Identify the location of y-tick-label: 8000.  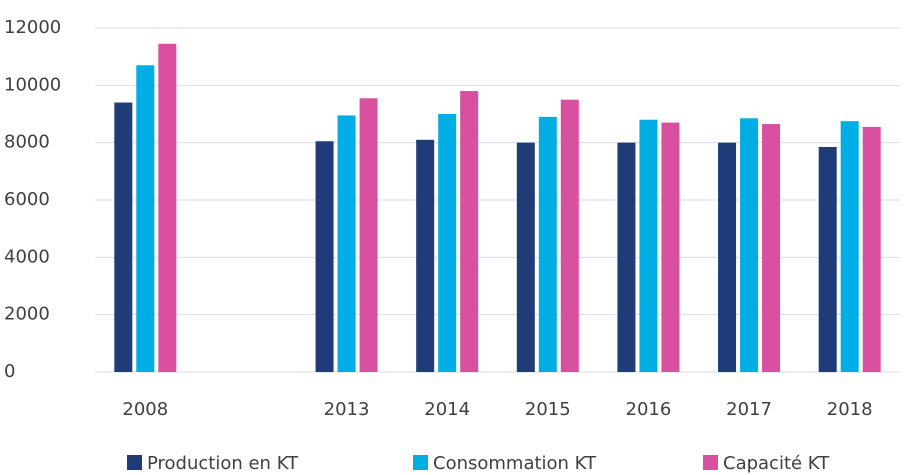
(27, 142).